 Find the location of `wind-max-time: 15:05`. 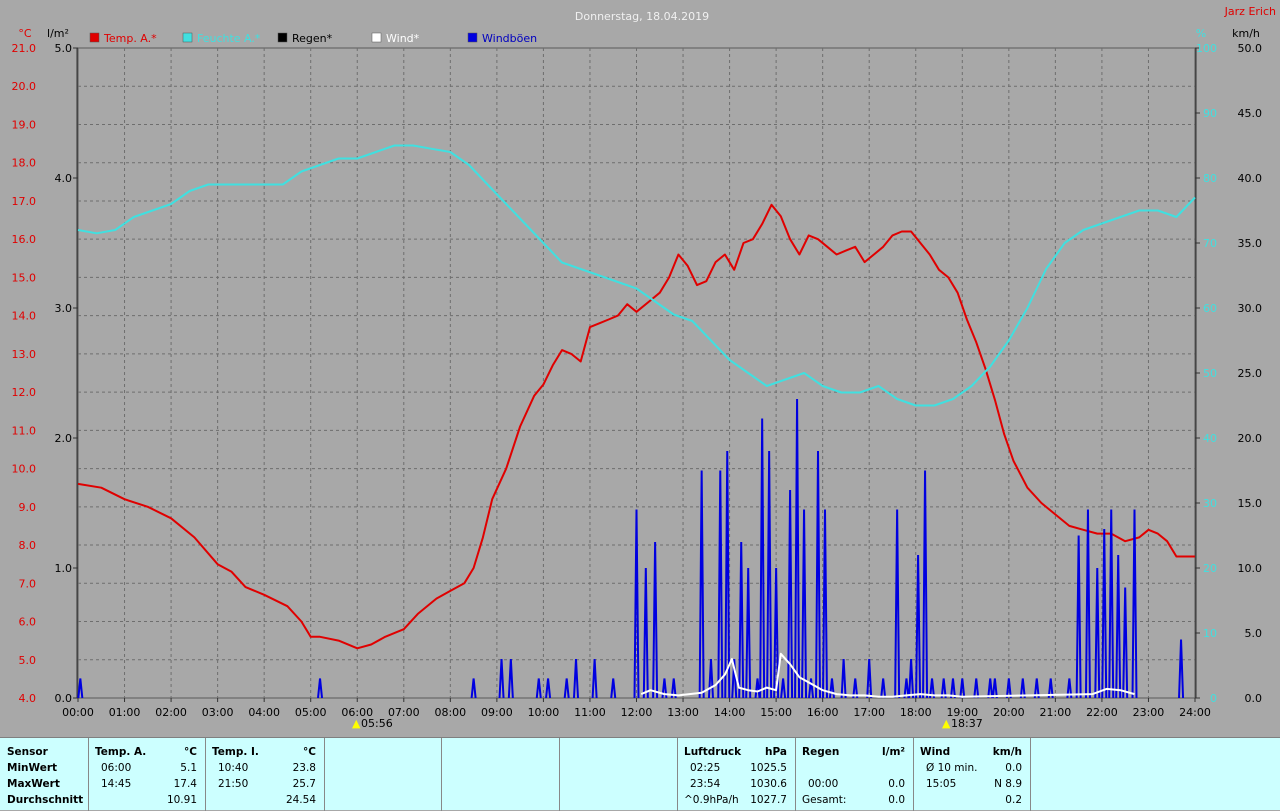

wind-max-time: 15:05 is located at coordinates (941, 784).